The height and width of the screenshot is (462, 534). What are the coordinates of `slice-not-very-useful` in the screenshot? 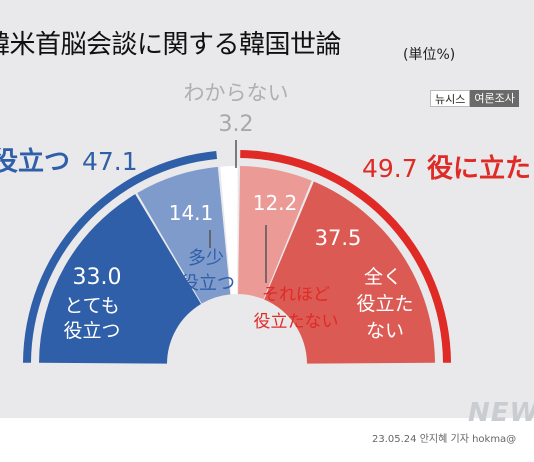 It's located at (275, 233).